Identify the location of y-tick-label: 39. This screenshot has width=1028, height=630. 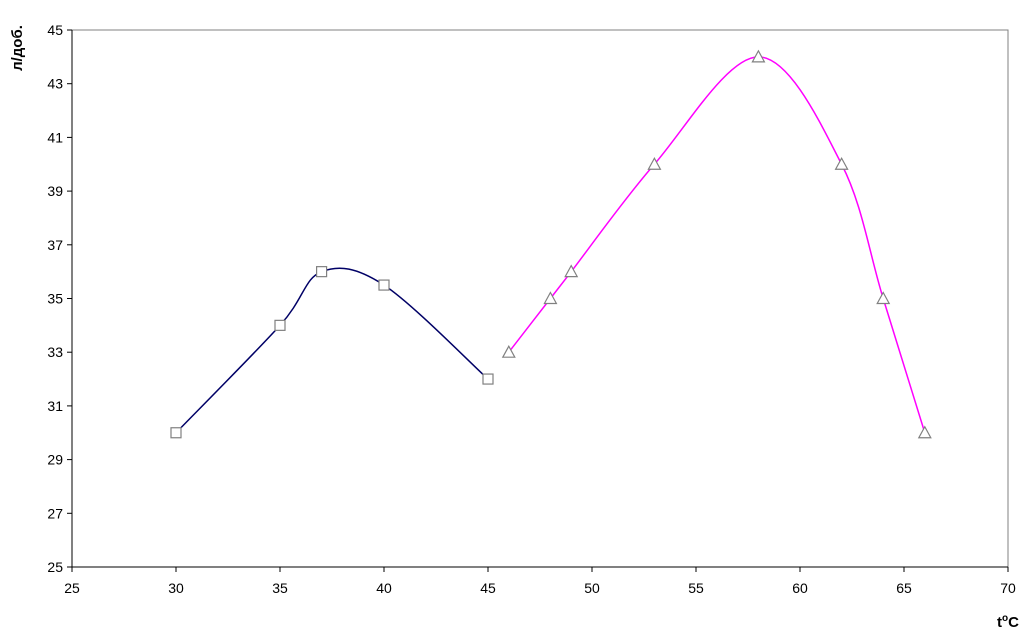
(55, 191).